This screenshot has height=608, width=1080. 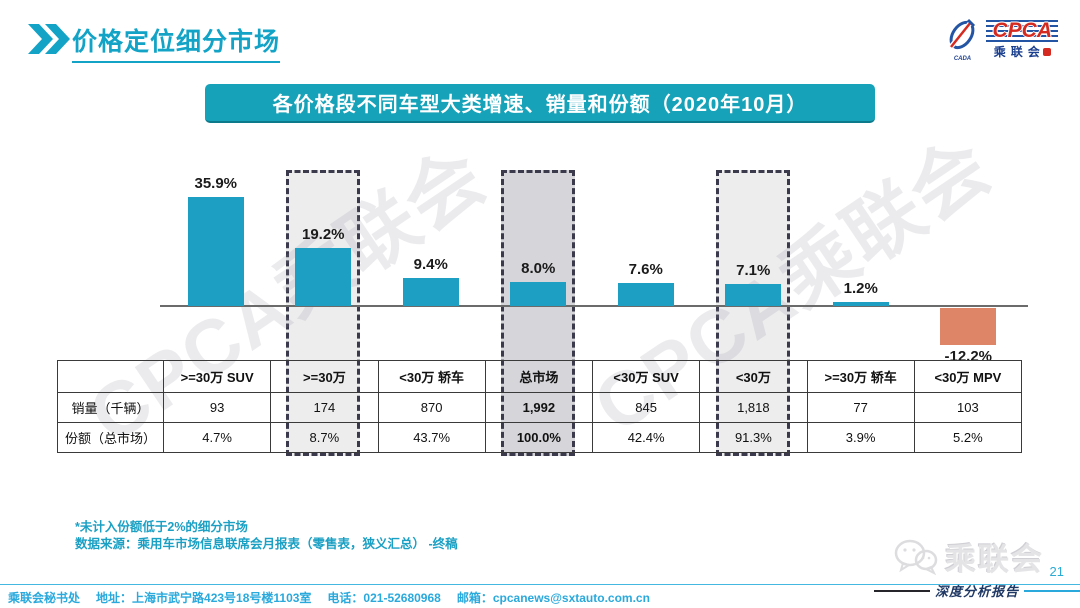 I want to click on row-header: 份额（总市场）, so click(x=110, y=437).